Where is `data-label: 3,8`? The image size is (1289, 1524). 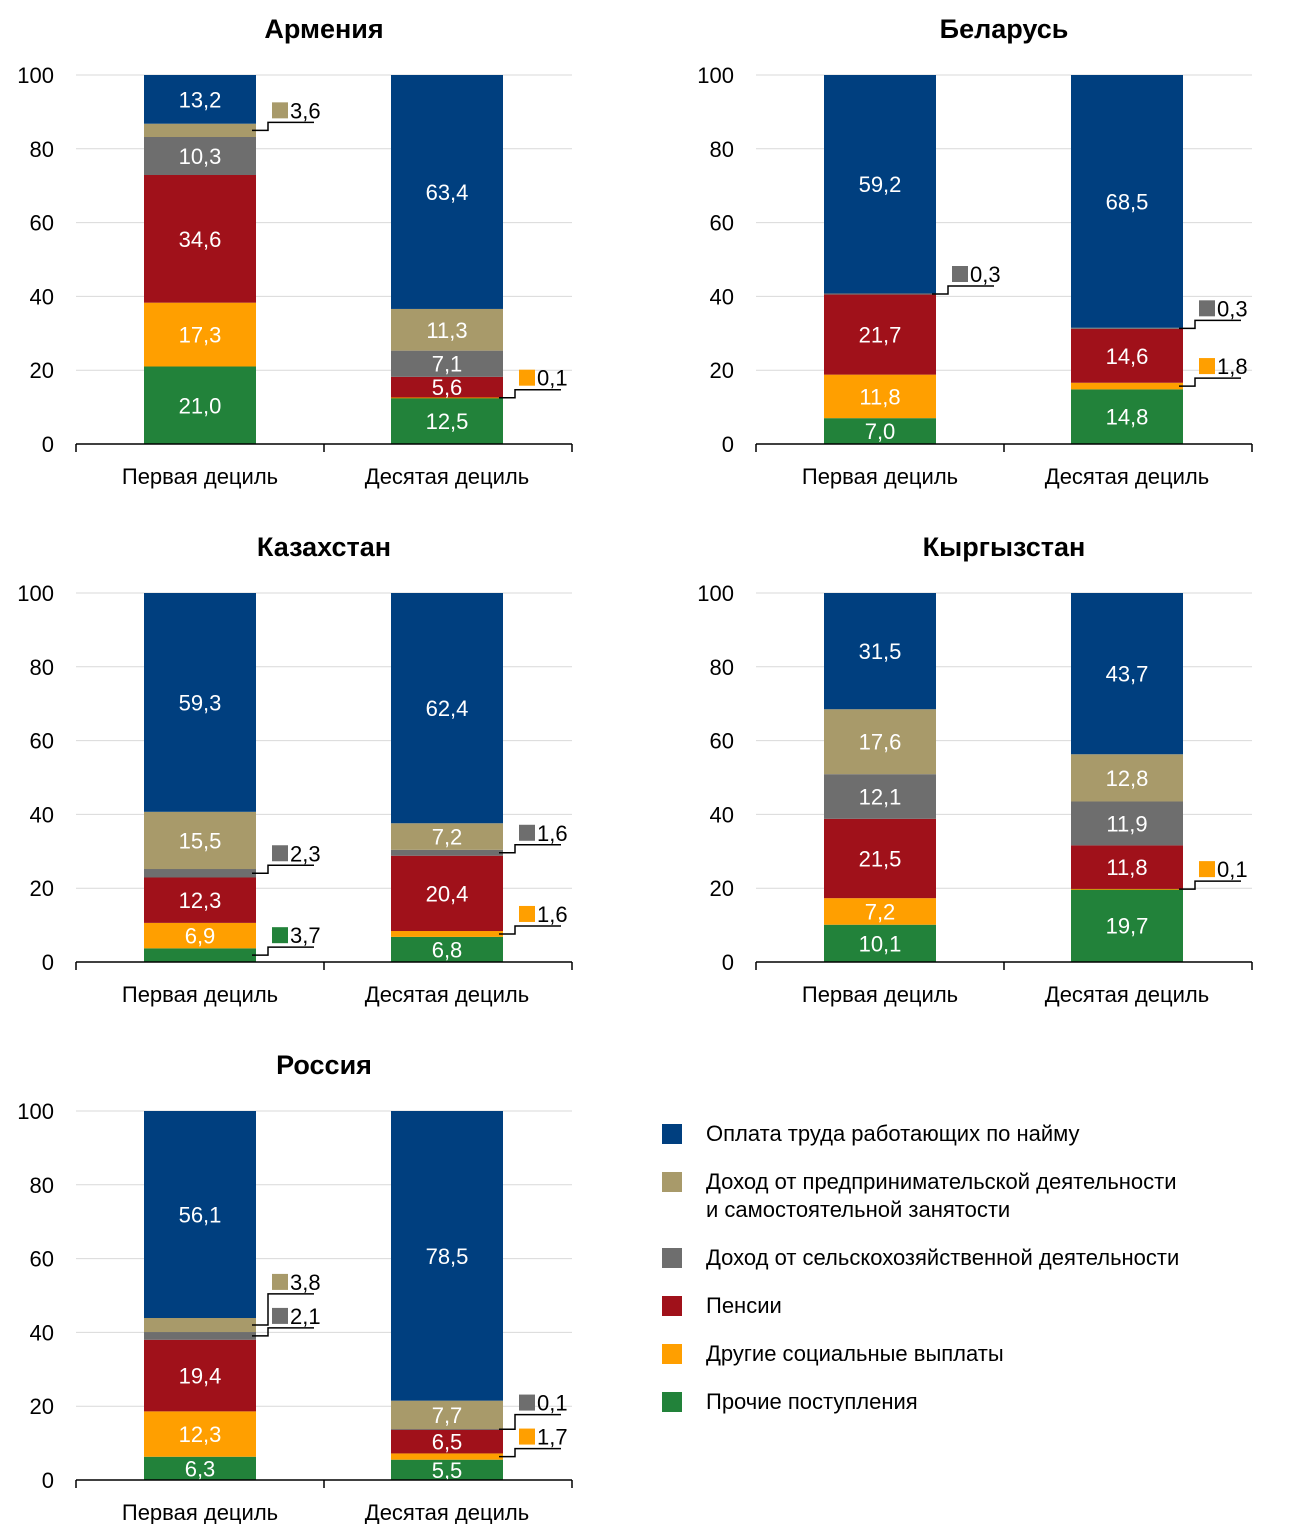
data-label: 3,8 is located at coordinates (305, 1282).